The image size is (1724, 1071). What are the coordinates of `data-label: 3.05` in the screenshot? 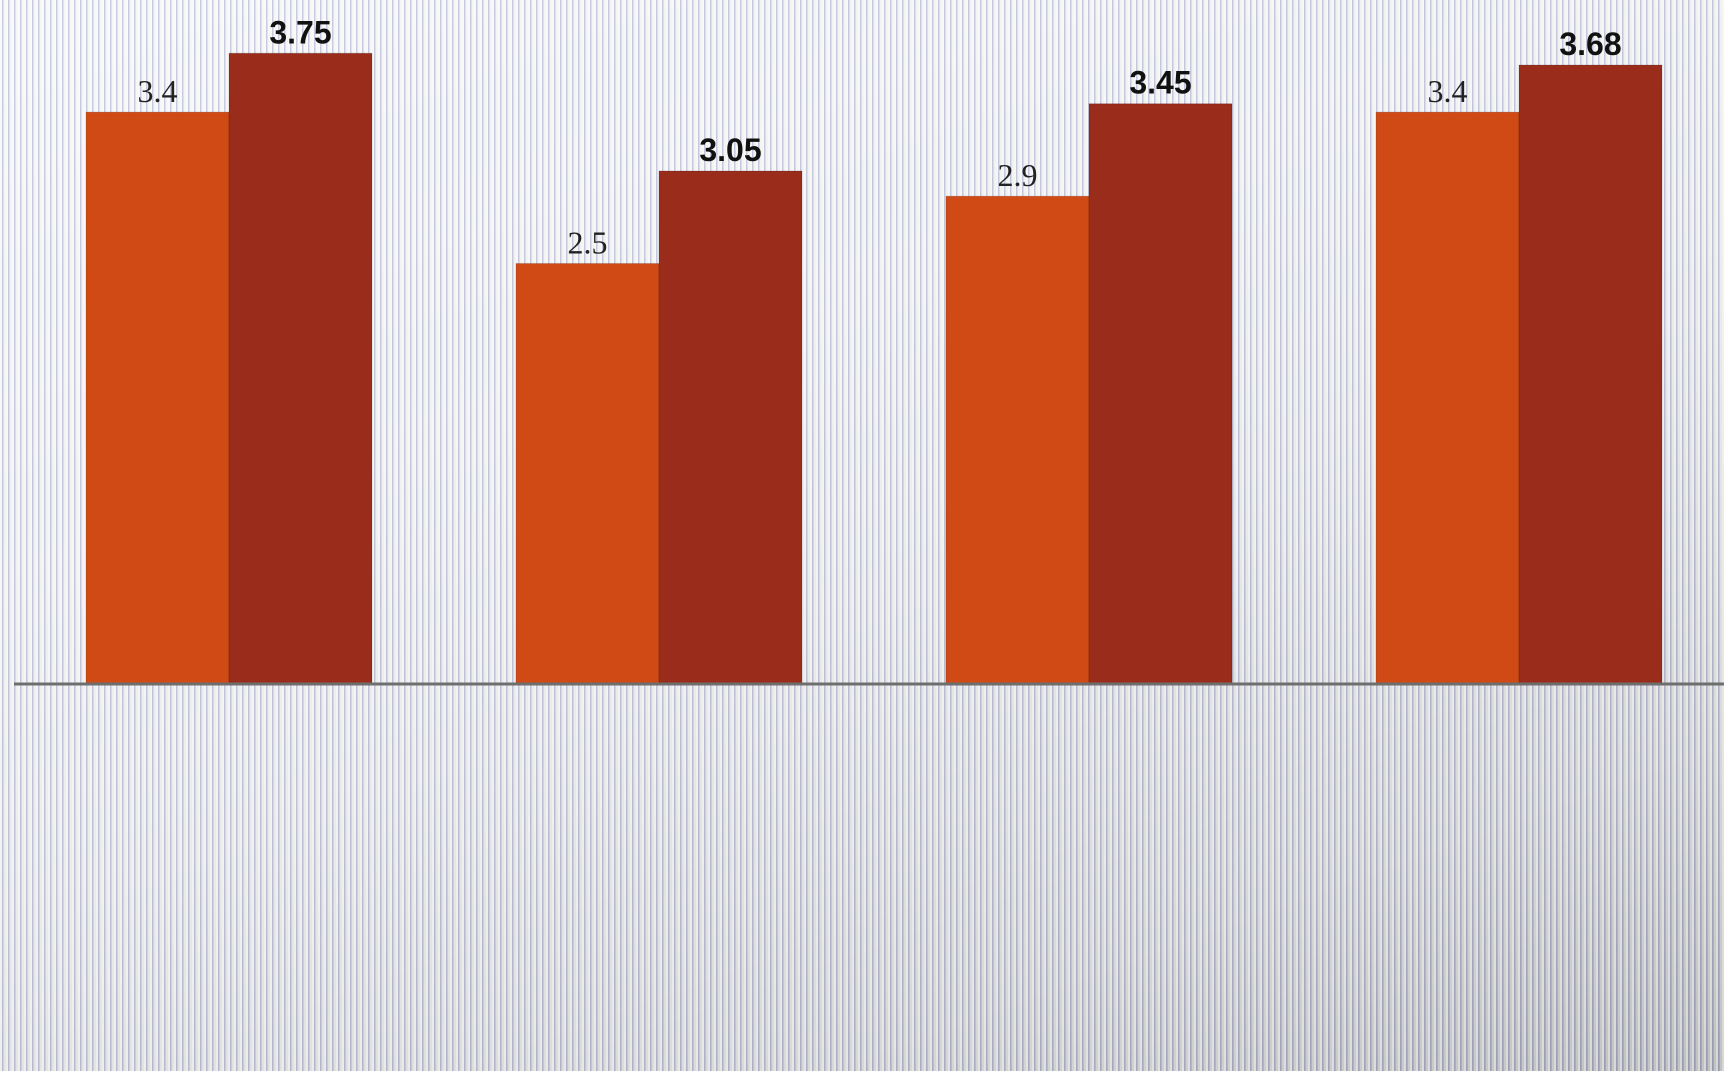 It's located at (730, 150).